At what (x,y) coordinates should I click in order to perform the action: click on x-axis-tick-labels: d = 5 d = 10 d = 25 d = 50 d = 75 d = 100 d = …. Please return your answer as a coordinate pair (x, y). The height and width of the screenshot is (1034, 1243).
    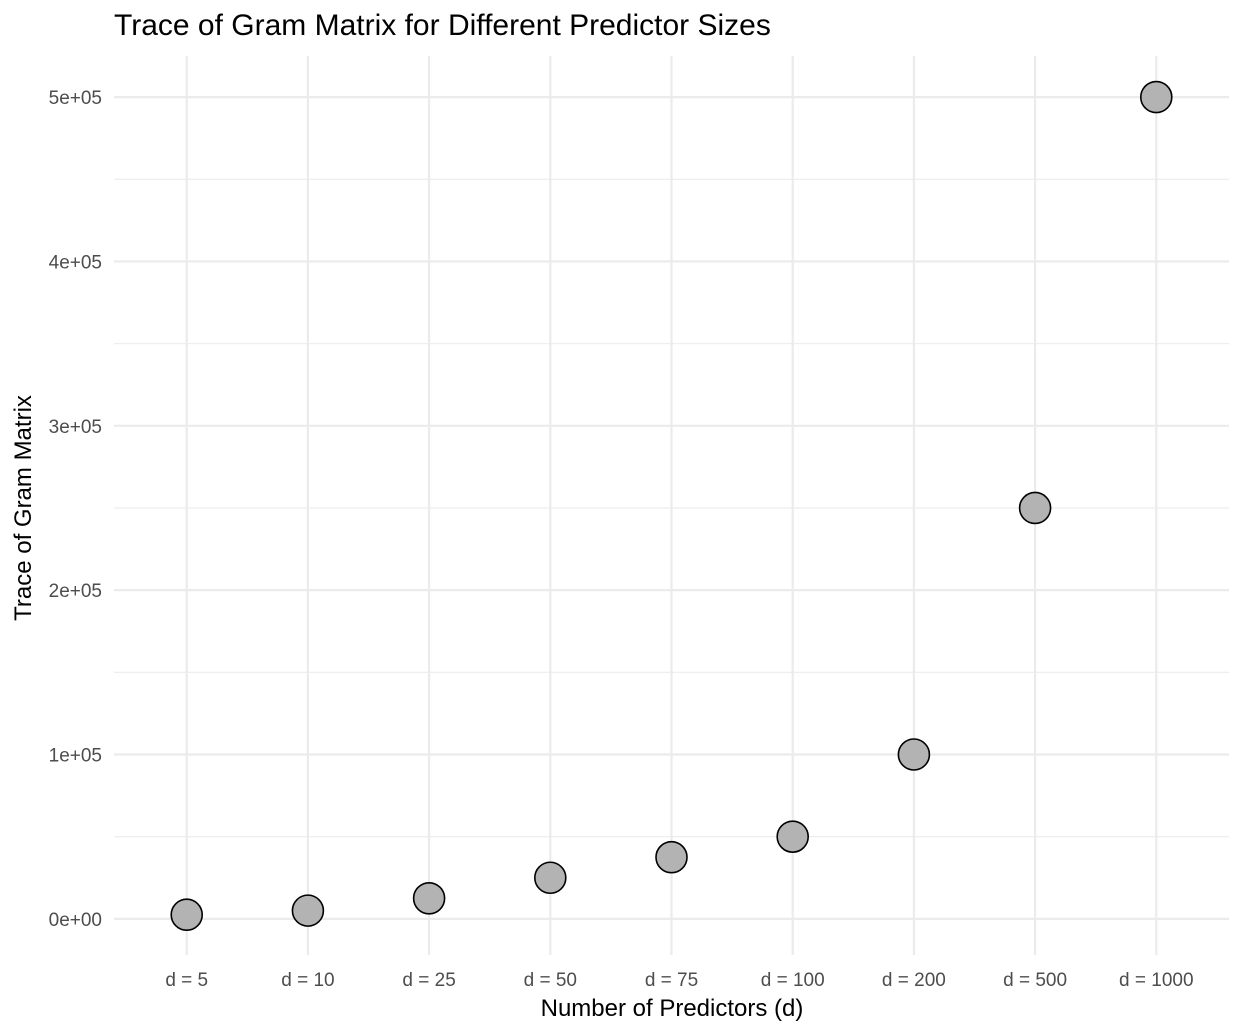
    Looking at the image, I should click on (679, 980).